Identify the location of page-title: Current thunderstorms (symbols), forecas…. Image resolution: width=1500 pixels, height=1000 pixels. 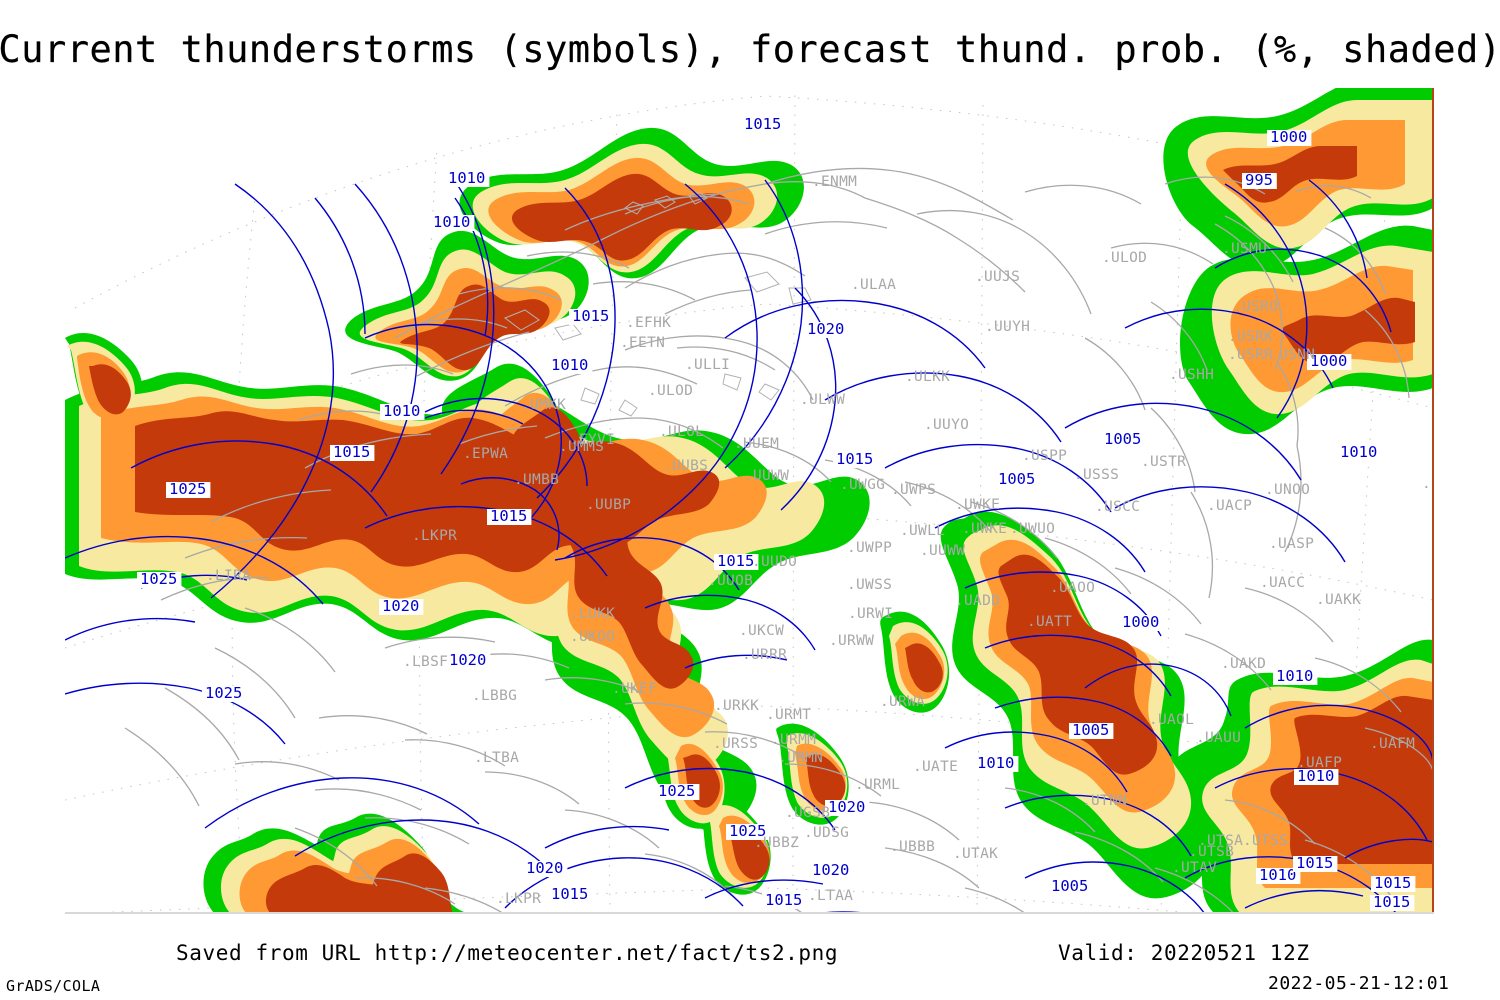
(750, 49).